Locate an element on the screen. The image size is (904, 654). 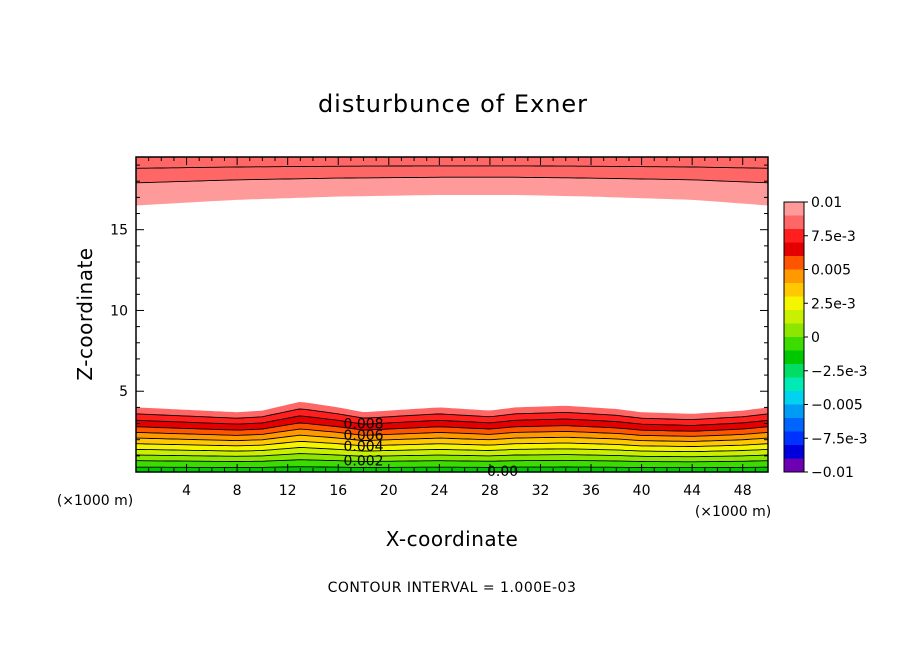
contour-interval-note: CONTOUR INTERVAL = 1.000E-03 is located at coordinates (452, 588).